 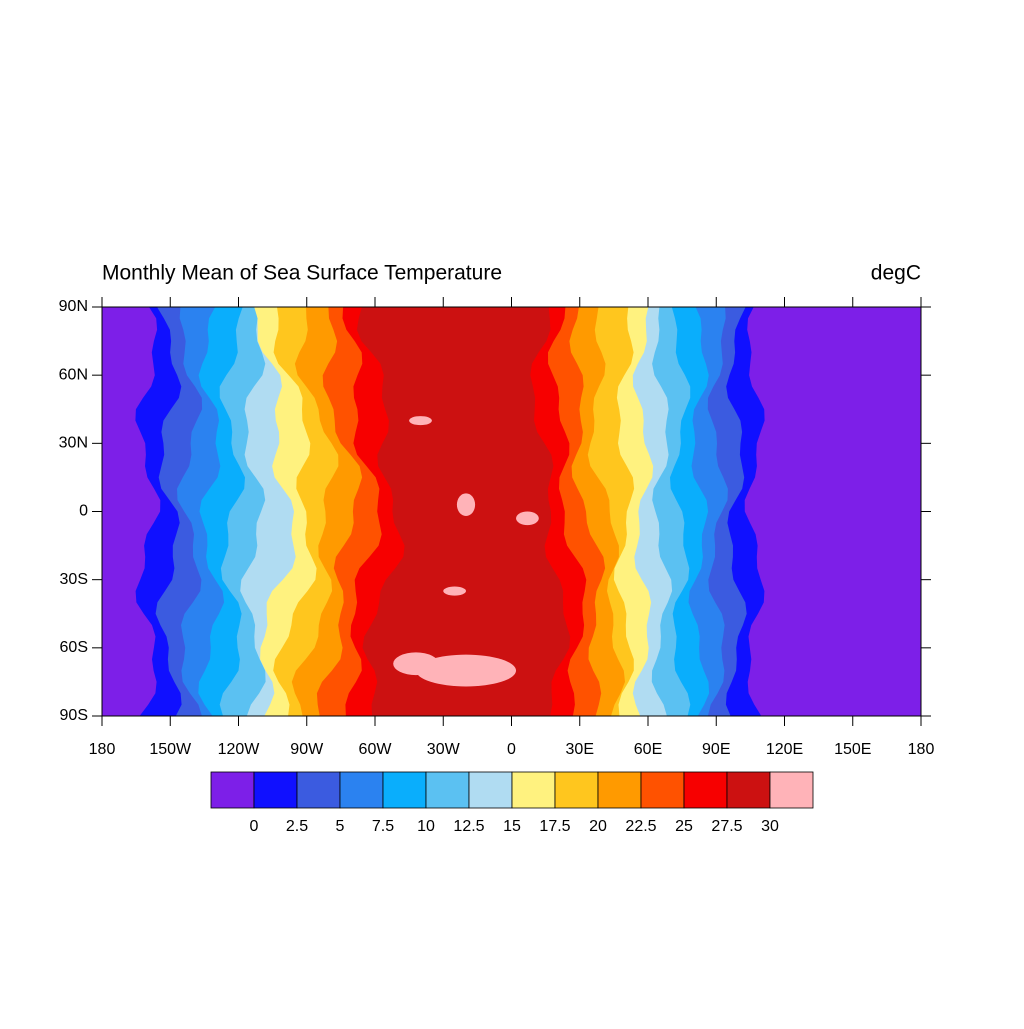 I want to click on colorbar-label: 5, so click(x=340, y=826).